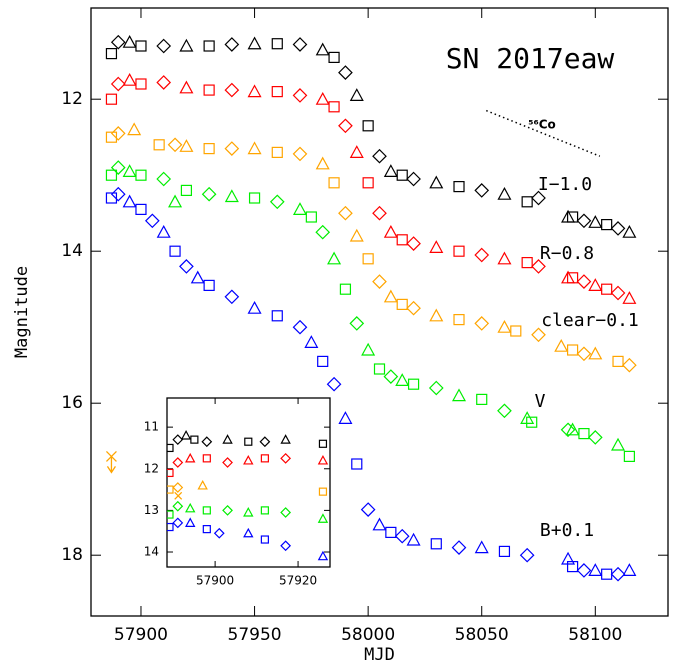 The width and height of the screenshot is (680, 669). Describe the element at coordinates (530, 58) in the screenshot. I see `annotation: SN 2017eaw` at that location.